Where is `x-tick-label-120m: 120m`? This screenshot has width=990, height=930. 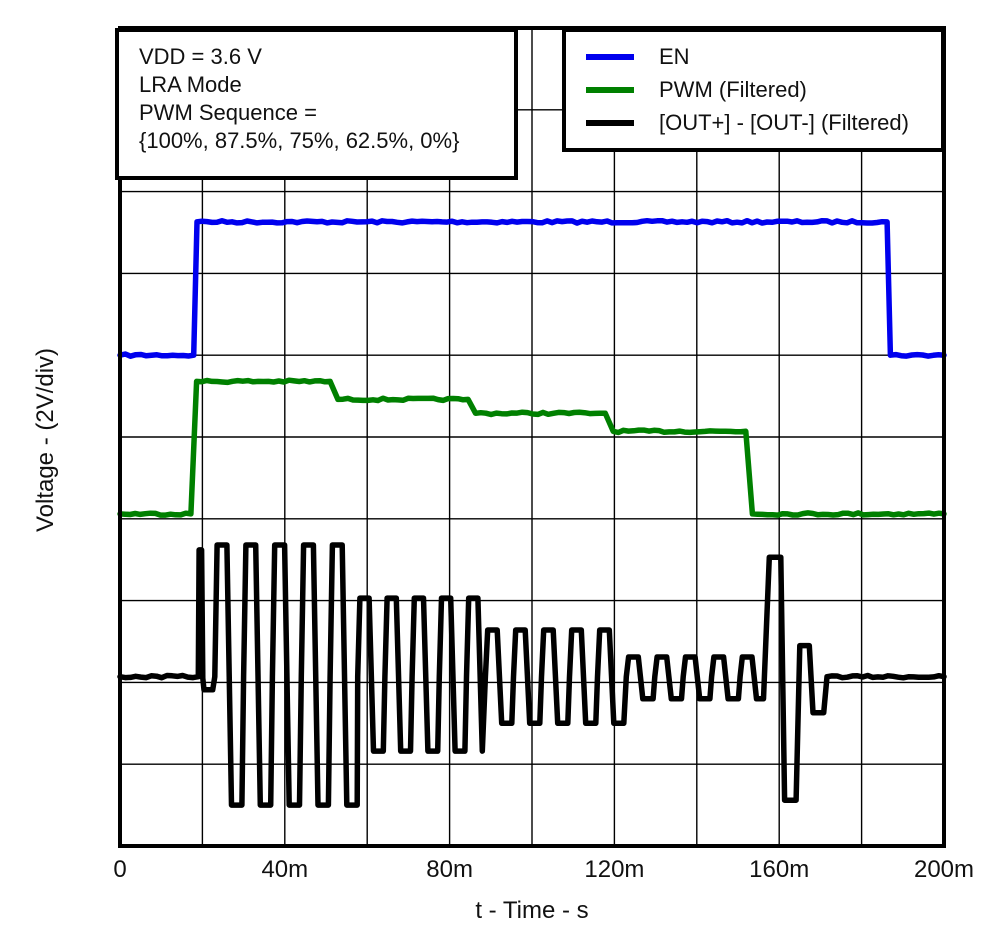 x-tick-label-120m: 120m is located at coordinates (614, 869).